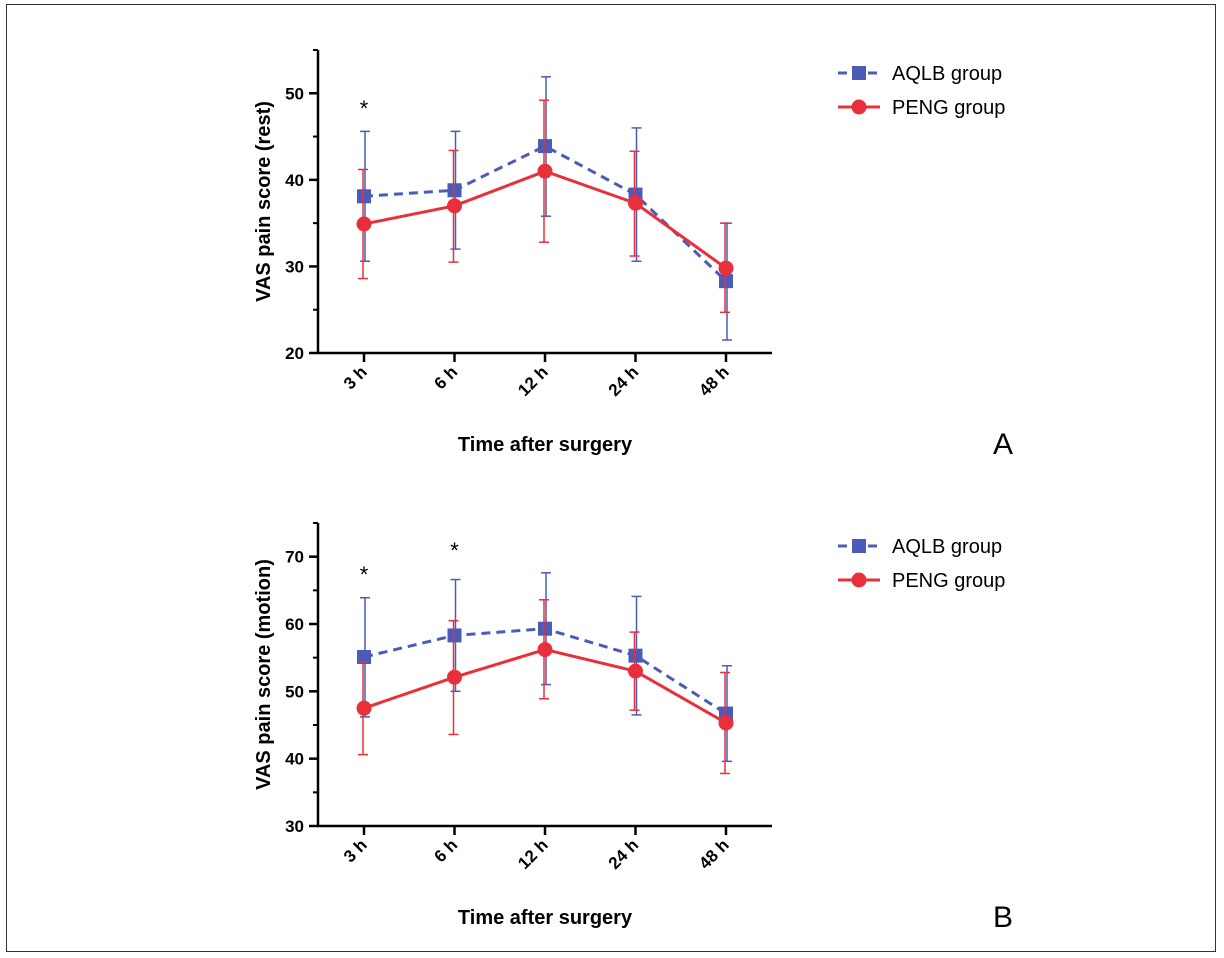 Image resolution: width=1224 pixels, height=958 pixels. Describe the element at coordinates (294, 353) in the screenshot. I see `y-tick-label: 20` at that location.